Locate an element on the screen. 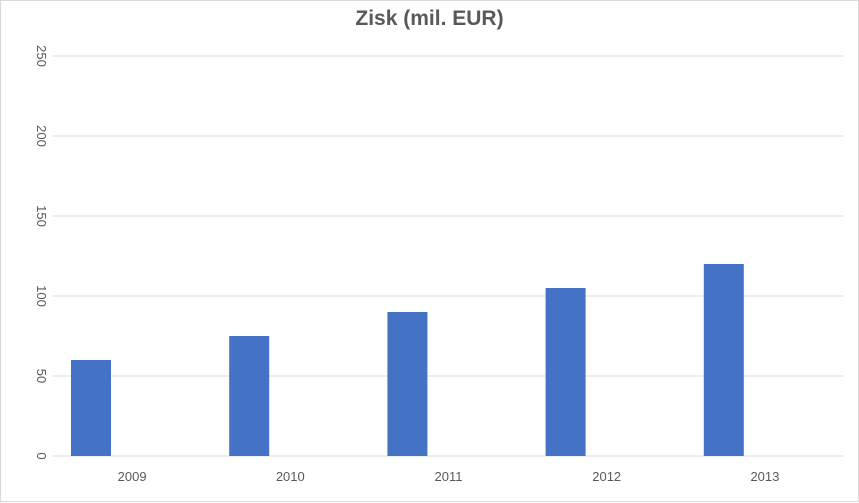 The width and height of the screenshot is (859, 503). y-tick-label: 150 is located at coordinates (41, 216).